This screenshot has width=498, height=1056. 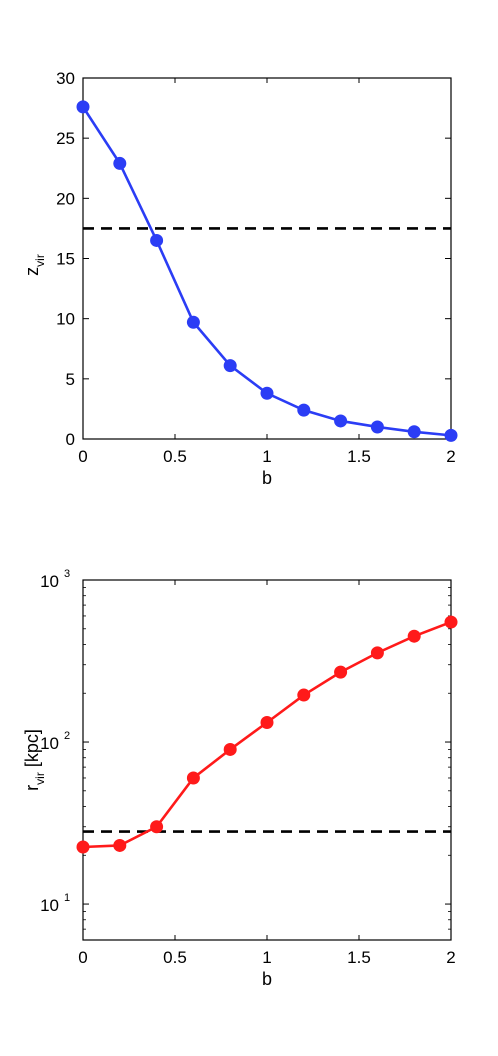 I want to click on y-tick-label: 5, so click(x=70, y=379).